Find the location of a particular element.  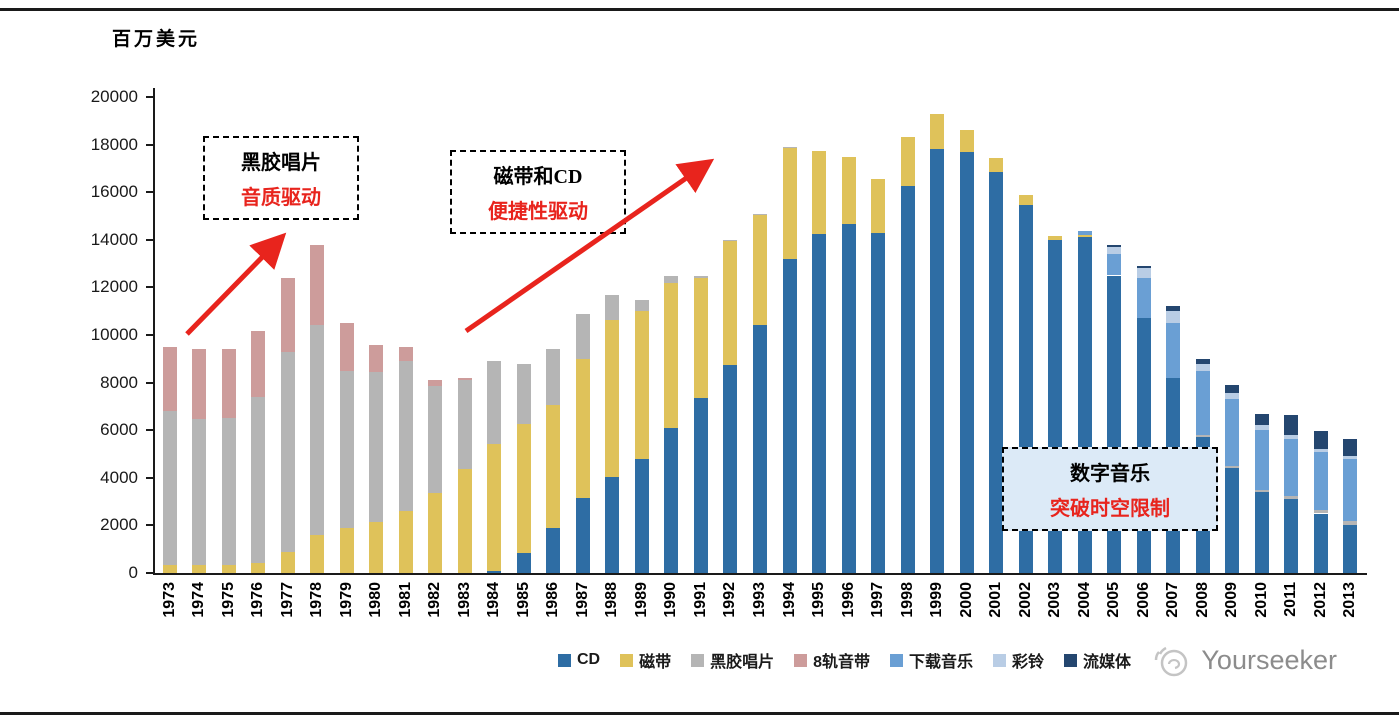

x-tick-label-1987: 1987 is located at coordinates (582, 600).